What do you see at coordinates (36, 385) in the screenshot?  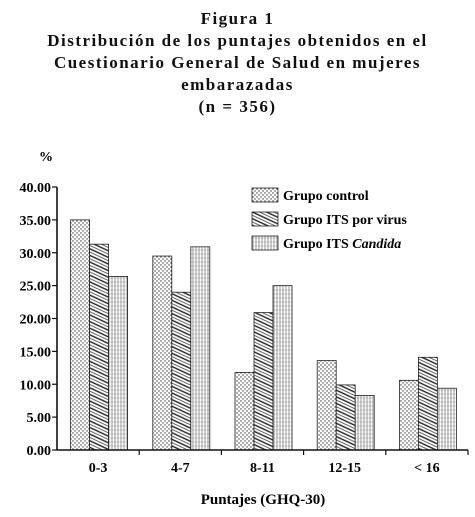 I see `y-tick-label: 10.00` at bounding box center [36, 385].